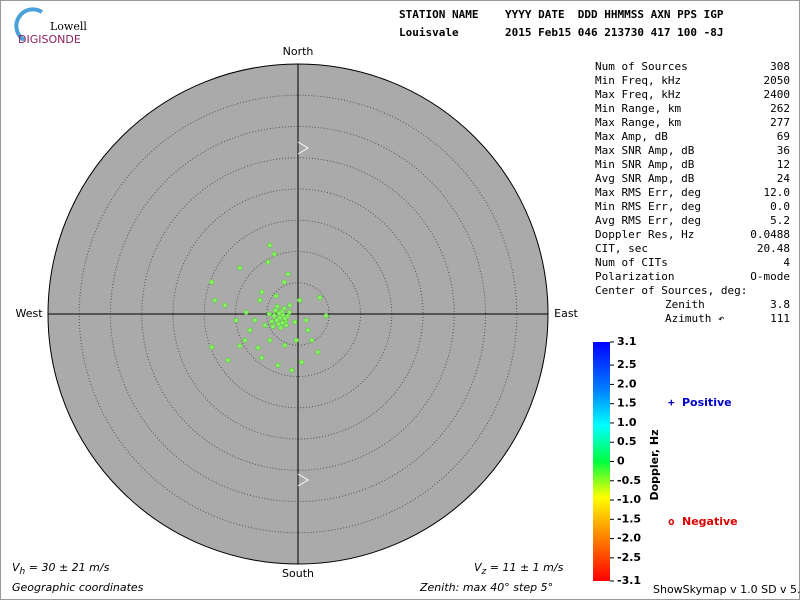  What do you see at coordinates (67, 567) in the screenshot?
I see `velocity-value: = 30 ± 21 m/s` at bounding box center [67, 567].